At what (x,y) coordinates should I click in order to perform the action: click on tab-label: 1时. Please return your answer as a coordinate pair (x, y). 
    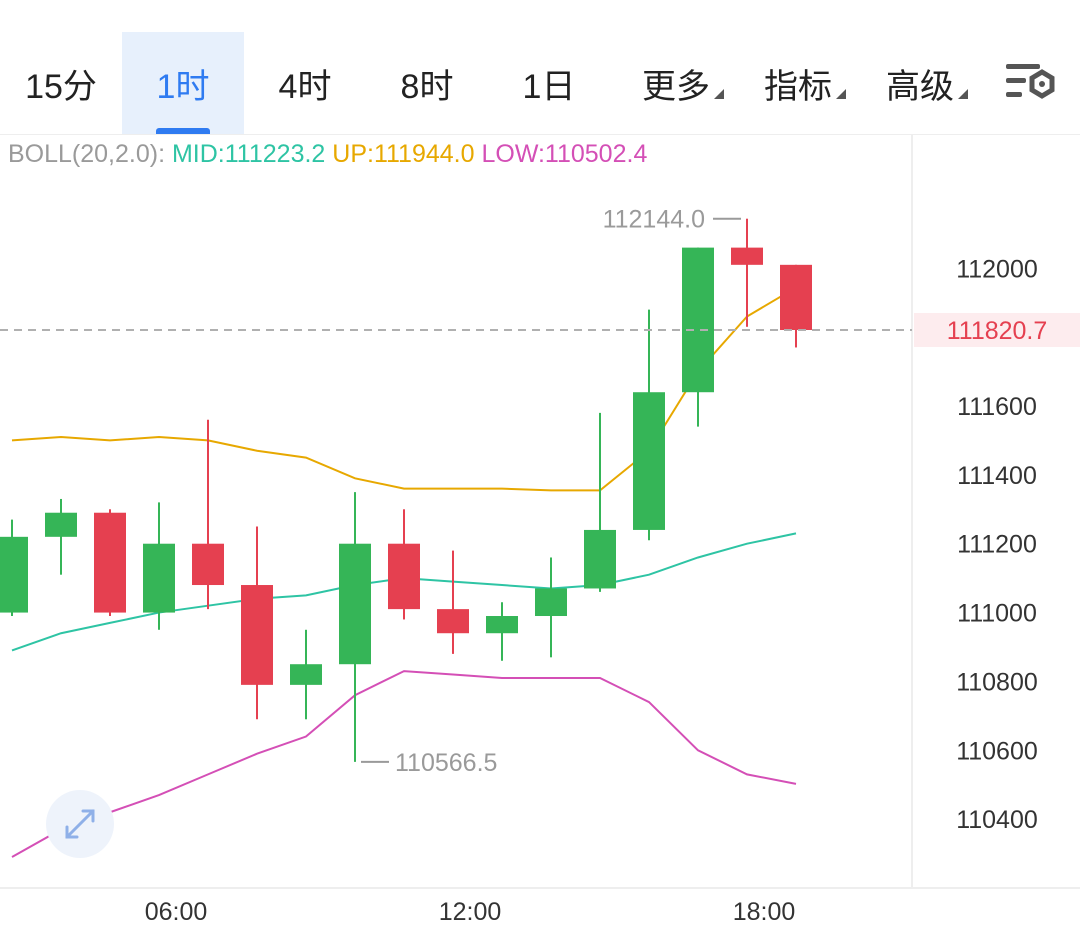
    Looking at the image, I should click on (183, 86).